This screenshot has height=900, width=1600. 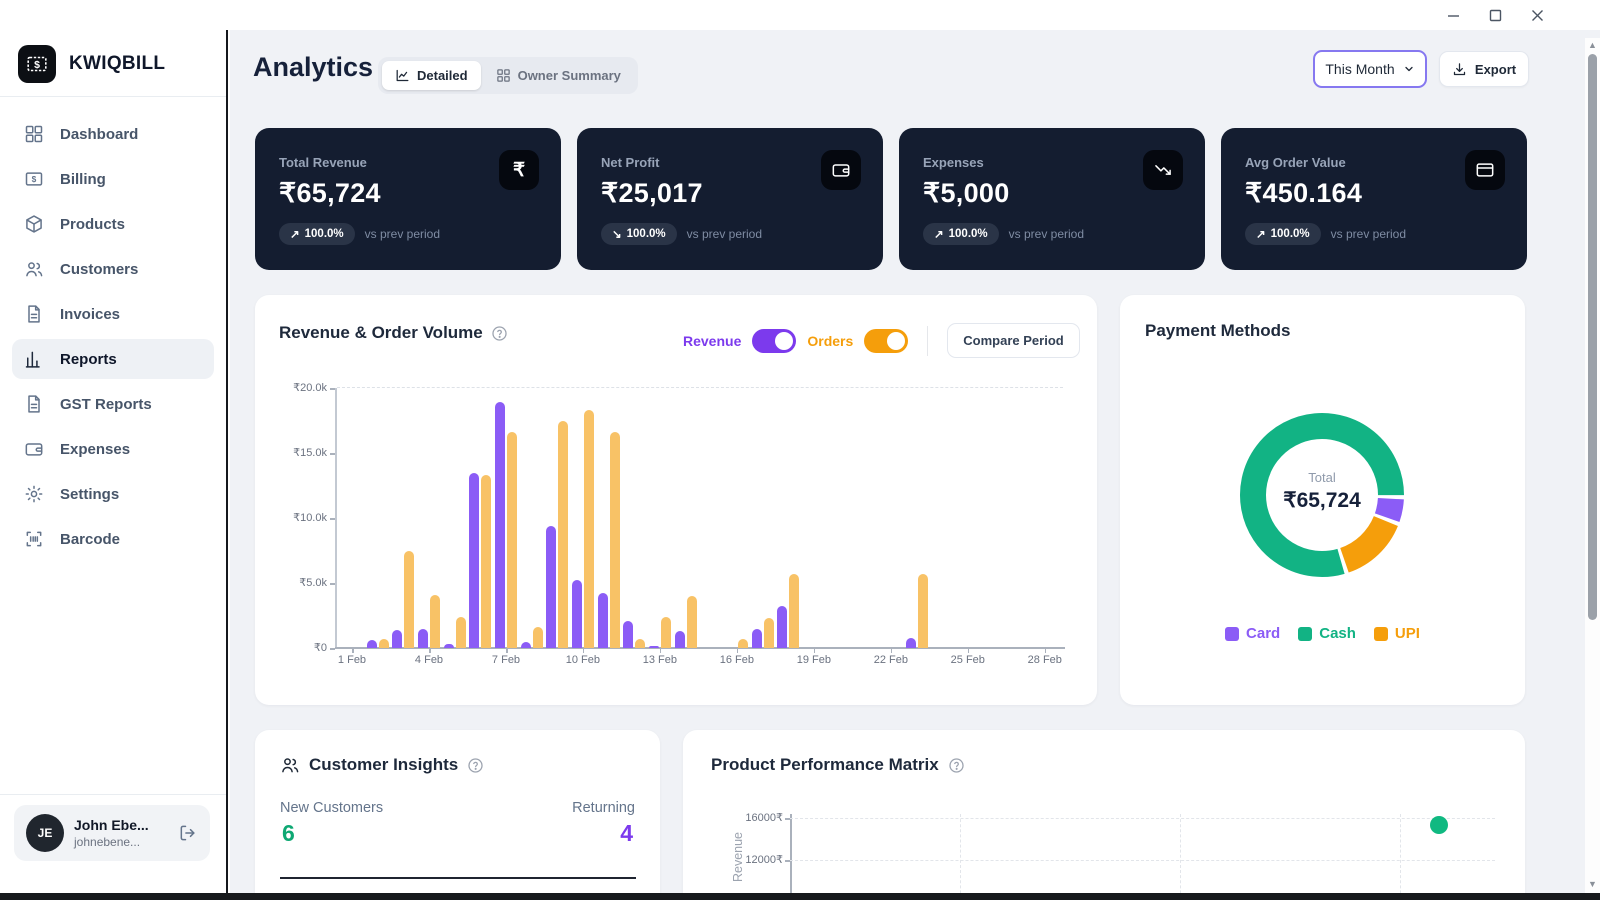 I want to click on sidebar-item-settings: Settings, so click(x=113, y=494).